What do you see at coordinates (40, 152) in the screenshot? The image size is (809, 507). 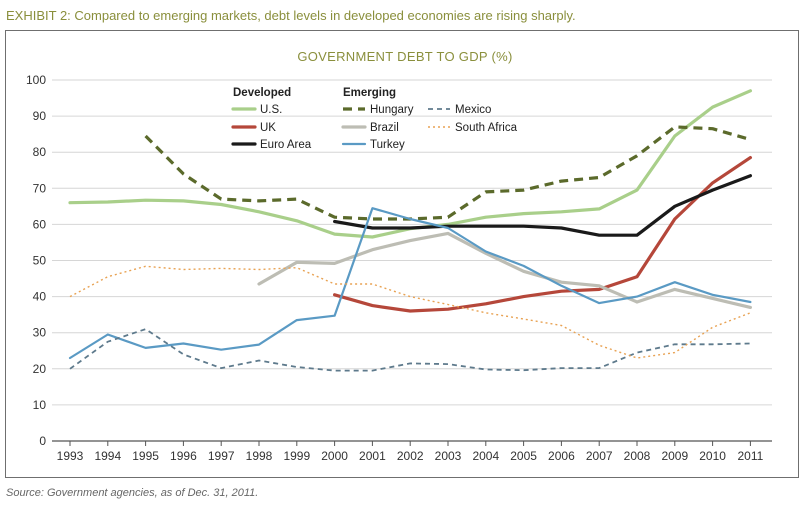 I see `y-tick-label: 80` at bounding box center [40, 152].